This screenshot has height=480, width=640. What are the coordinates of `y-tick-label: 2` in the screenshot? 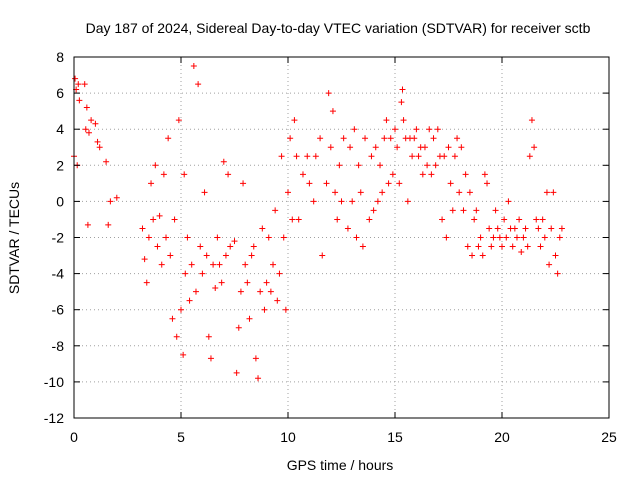 It's located at (60, 165).